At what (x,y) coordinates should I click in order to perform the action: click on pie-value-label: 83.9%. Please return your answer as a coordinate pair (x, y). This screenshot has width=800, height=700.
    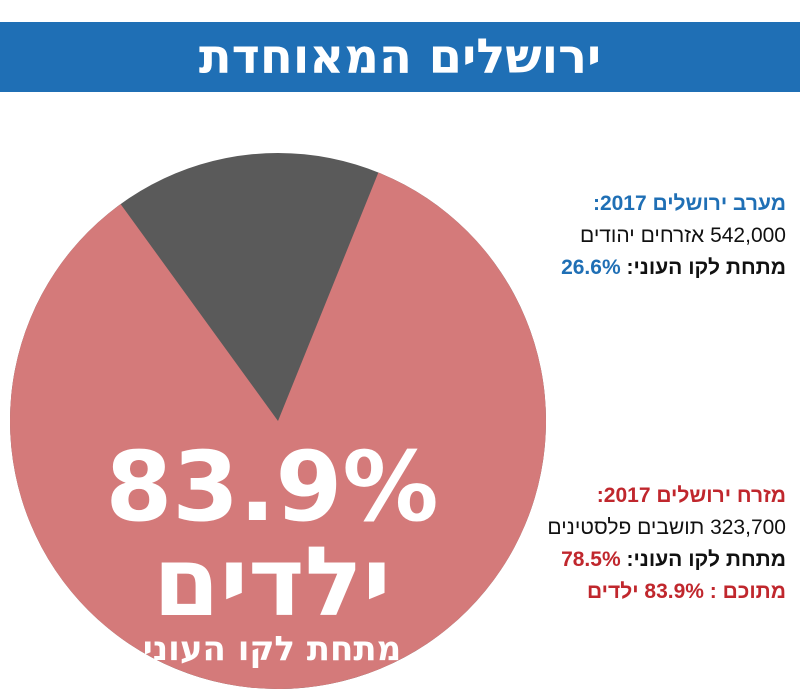
    Looking at the image, I should click on (271, 487).